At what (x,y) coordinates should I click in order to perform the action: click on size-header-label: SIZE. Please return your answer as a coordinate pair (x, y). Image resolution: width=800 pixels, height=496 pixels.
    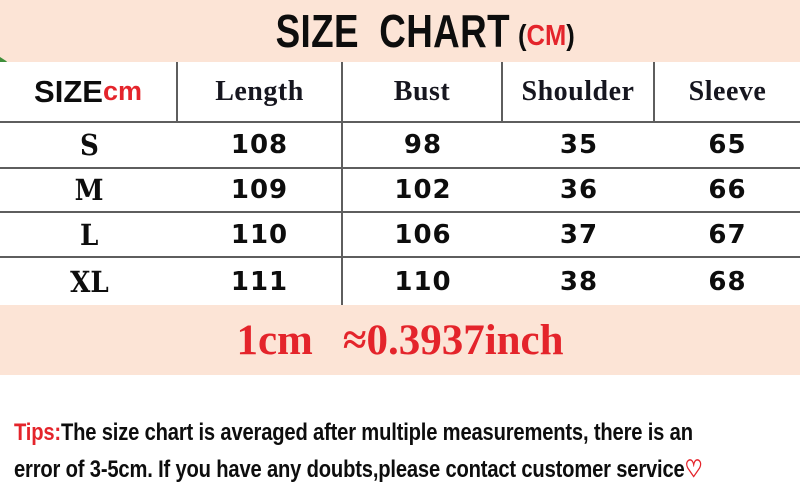
    Looking at the image, I should click on (68, 91).